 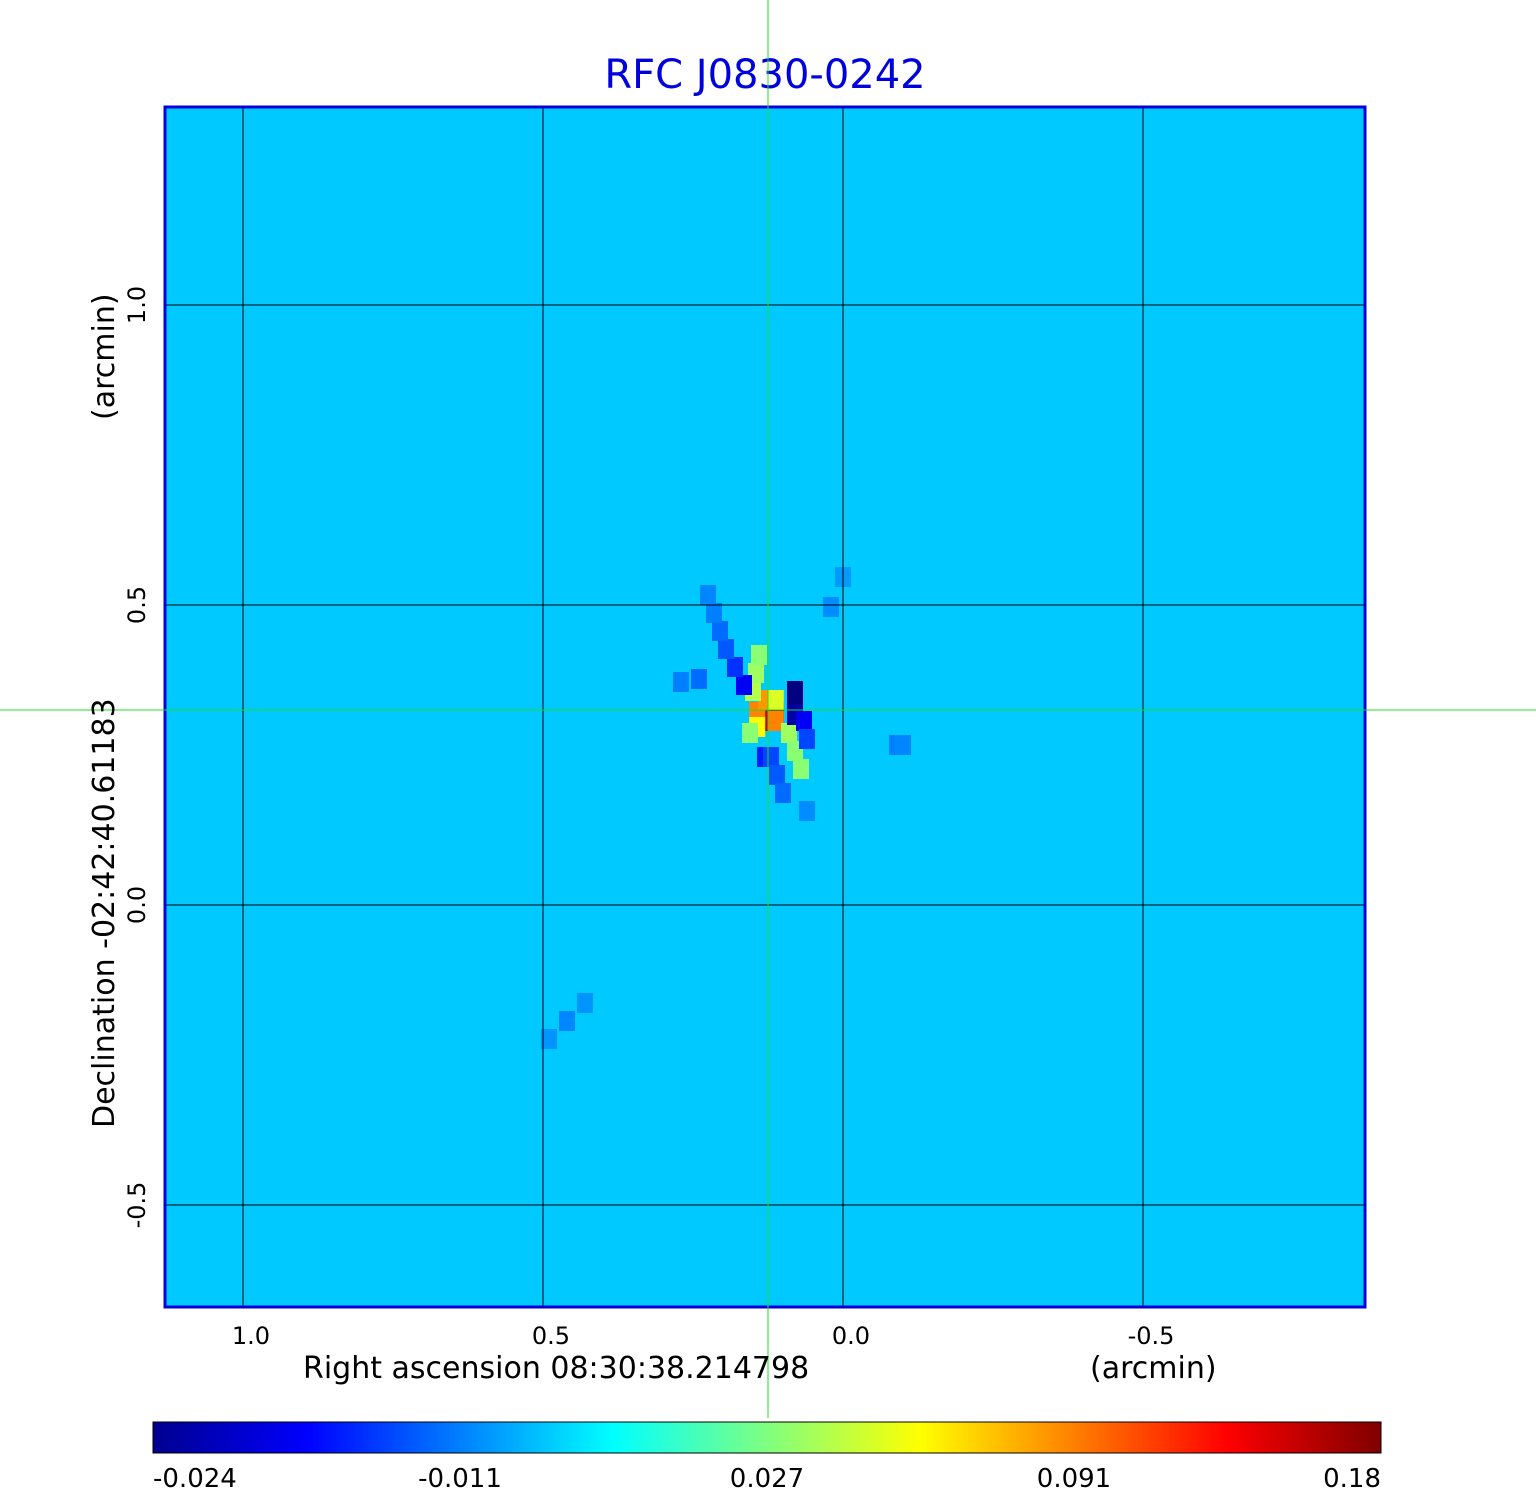 I want to click on y-tick-label: 0.5, so click(x=137, y=605).